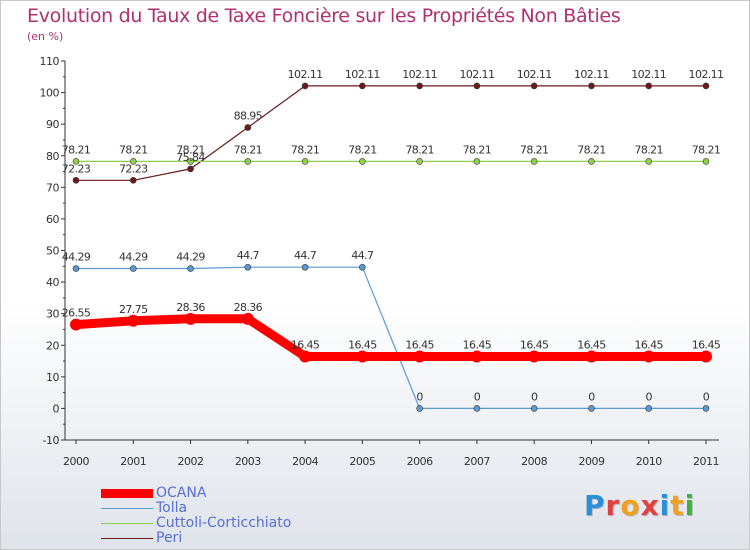 The height and width of the screenshot is (550, 750). I want to click on y-tick-label: 90, so click(52, 124).